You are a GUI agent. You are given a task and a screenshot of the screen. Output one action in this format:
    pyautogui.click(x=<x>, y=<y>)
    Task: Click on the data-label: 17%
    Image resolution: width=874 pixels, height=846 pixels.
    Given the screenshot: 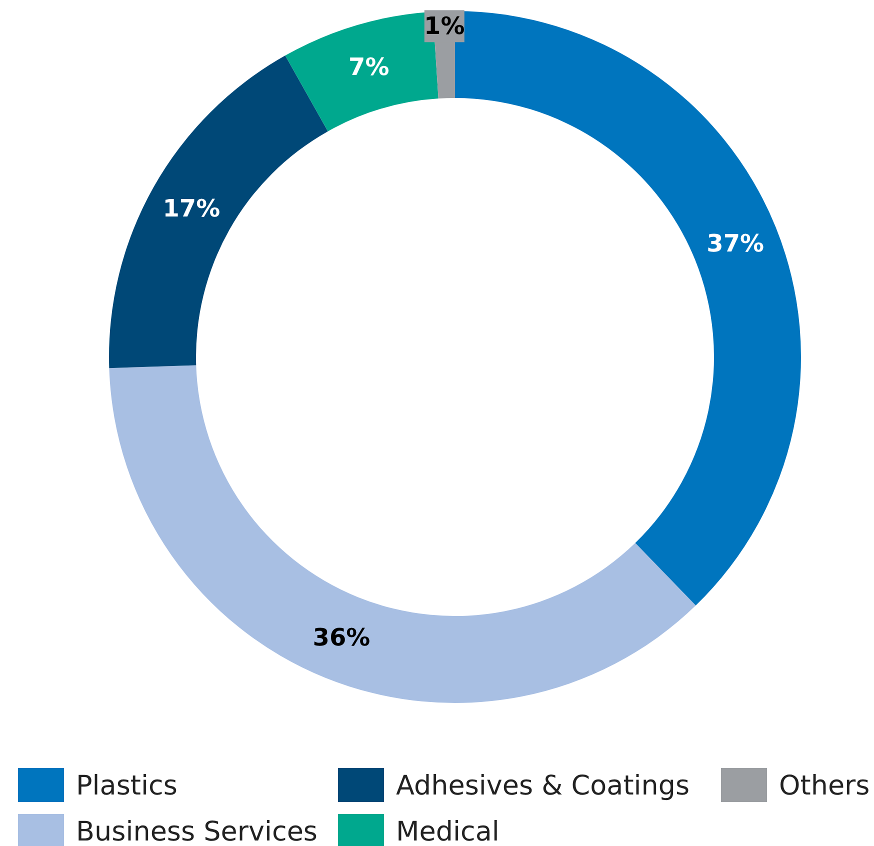 What is the action you would take?
    pyautogui.click(x=191, y=208)
    